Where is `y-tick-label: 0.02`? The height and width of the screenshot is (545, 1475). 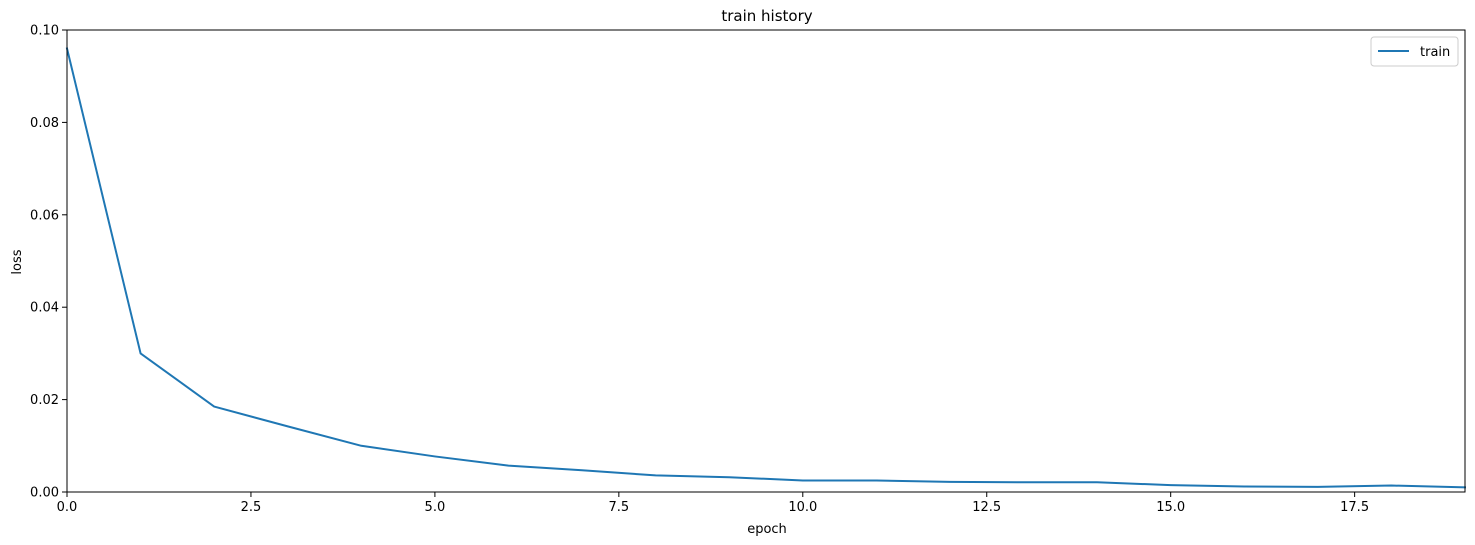
y-tick-label: 0.02 is located at coordinates (44, 400).